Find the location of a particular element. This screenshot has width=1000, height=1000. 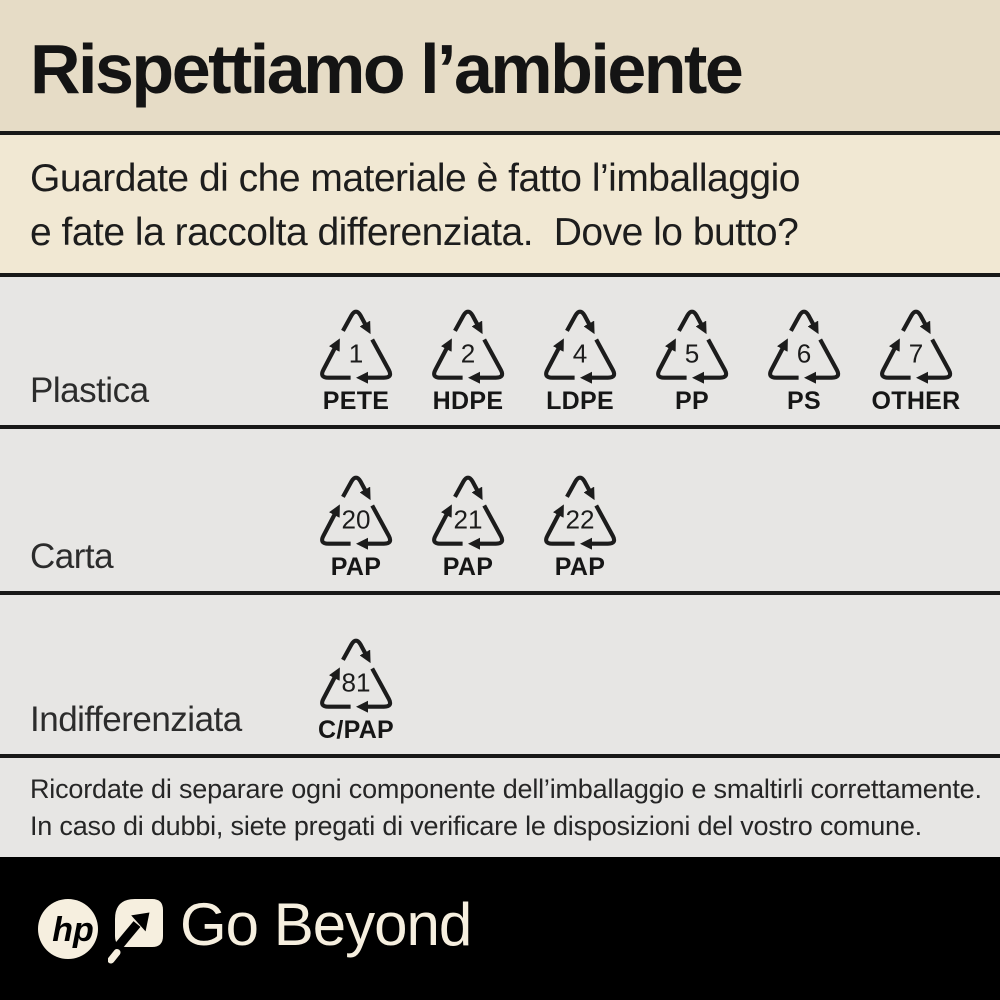

recycling-triangle-icon: 22 is located at coordinates (580, 512).